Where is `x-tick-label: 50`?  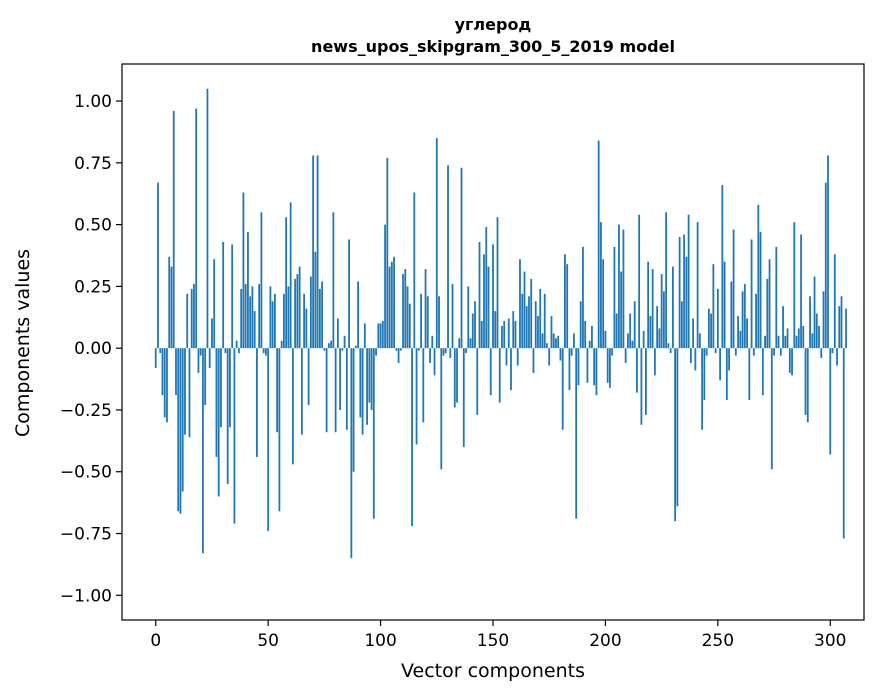 x-tick-label: 50 is located at coordinates (268, 641).